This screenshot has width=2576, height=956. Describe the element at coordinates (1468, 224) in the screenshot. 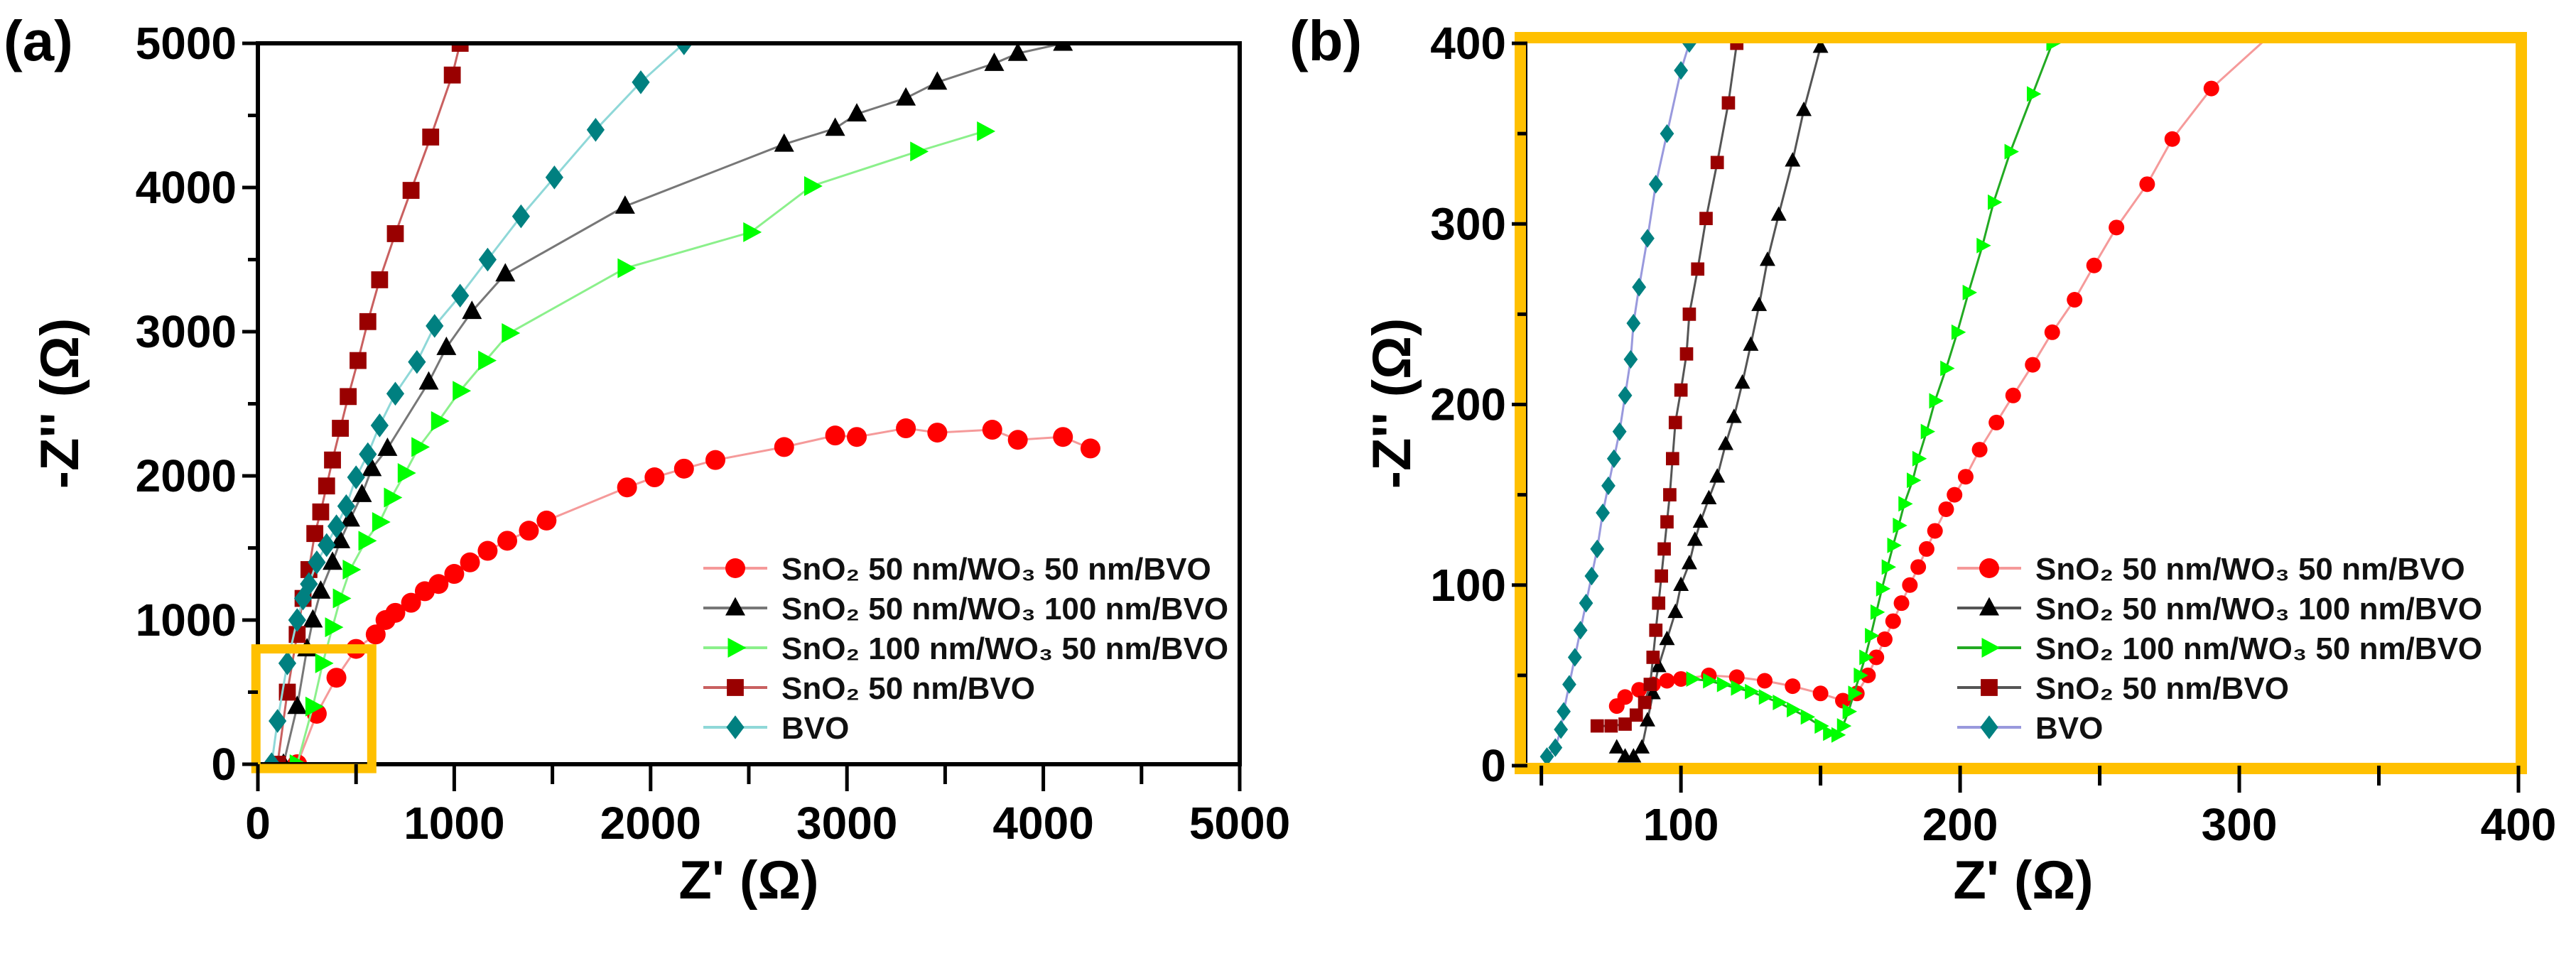

I see `y-tick-label: 300` at that location.